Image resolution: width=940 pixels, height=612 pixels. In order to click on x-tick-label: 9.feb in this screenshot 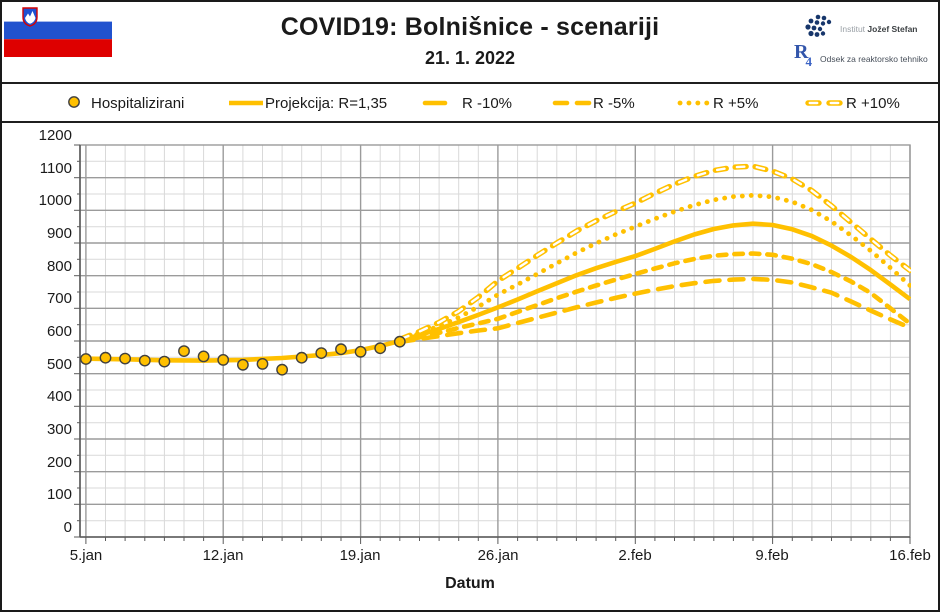, I will do `click(772, 555)`.